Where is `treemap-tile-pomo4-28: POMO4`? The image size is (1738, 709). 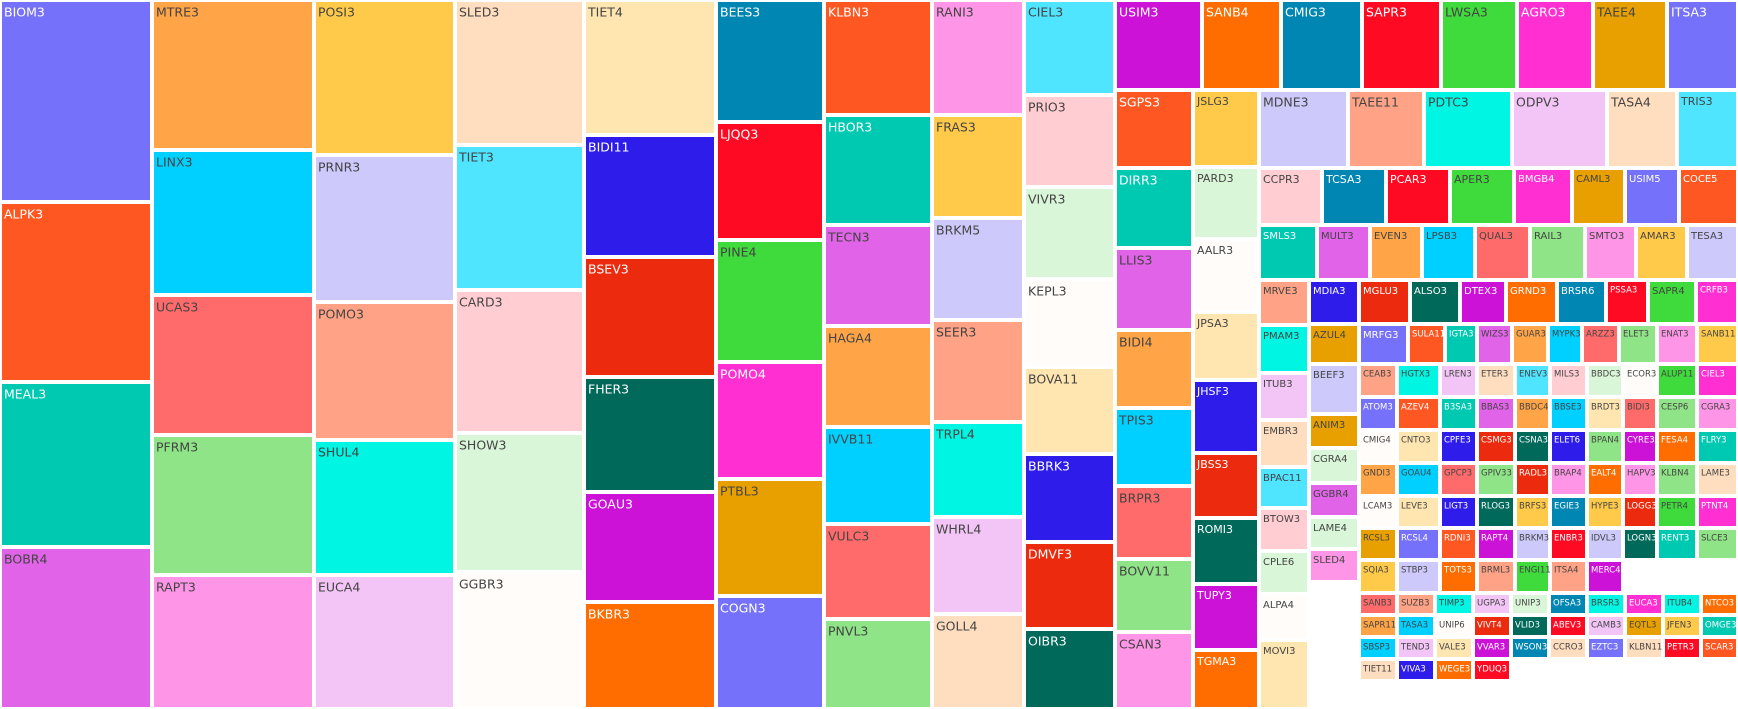
treemap-tile-pomo4-28: POMO4 is located at coordinates (770, 420).